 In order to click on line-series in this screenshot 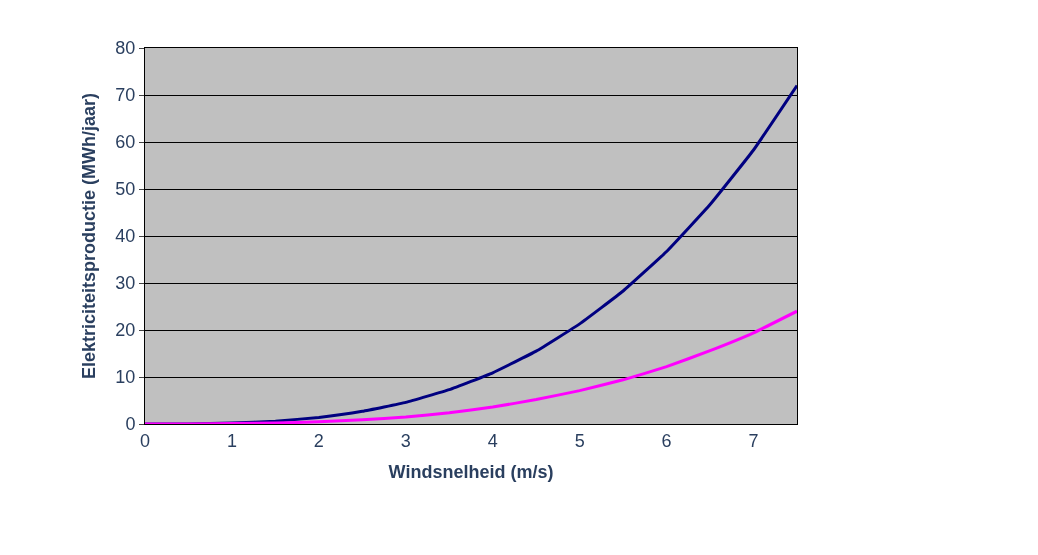, I will do `click(471, 366)`.